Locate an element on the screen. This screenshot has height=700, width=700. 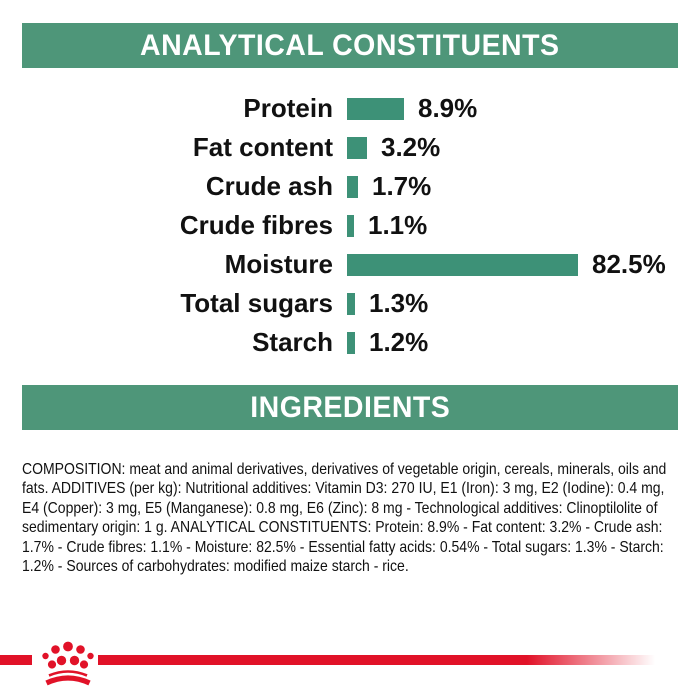
ingredients-banner: INGREDIENTS is located at coordinates (350, 407).